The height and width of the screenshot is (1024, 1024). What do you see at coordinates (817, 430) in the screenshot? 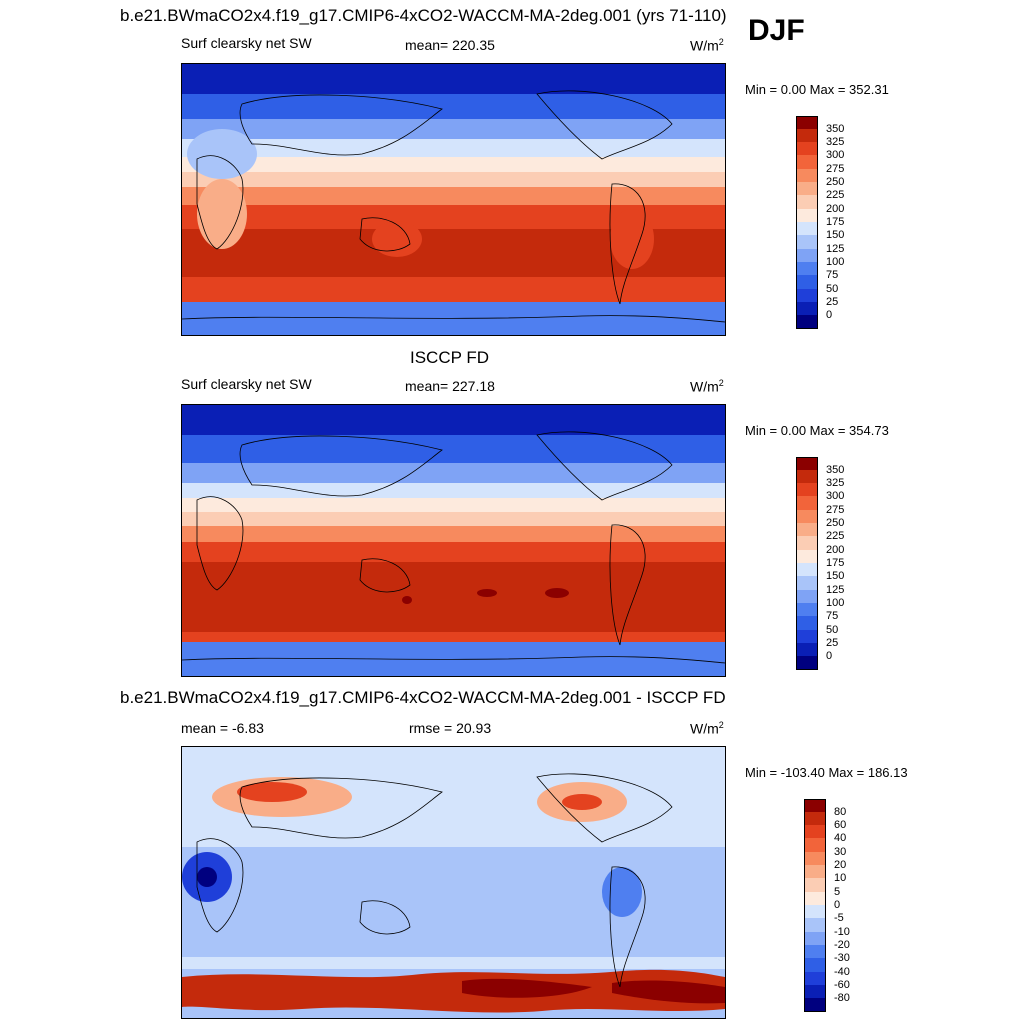
I see `panel2-minmax-label: Min = 0.00 Max = 354.73` at bounding box center [817, 430].